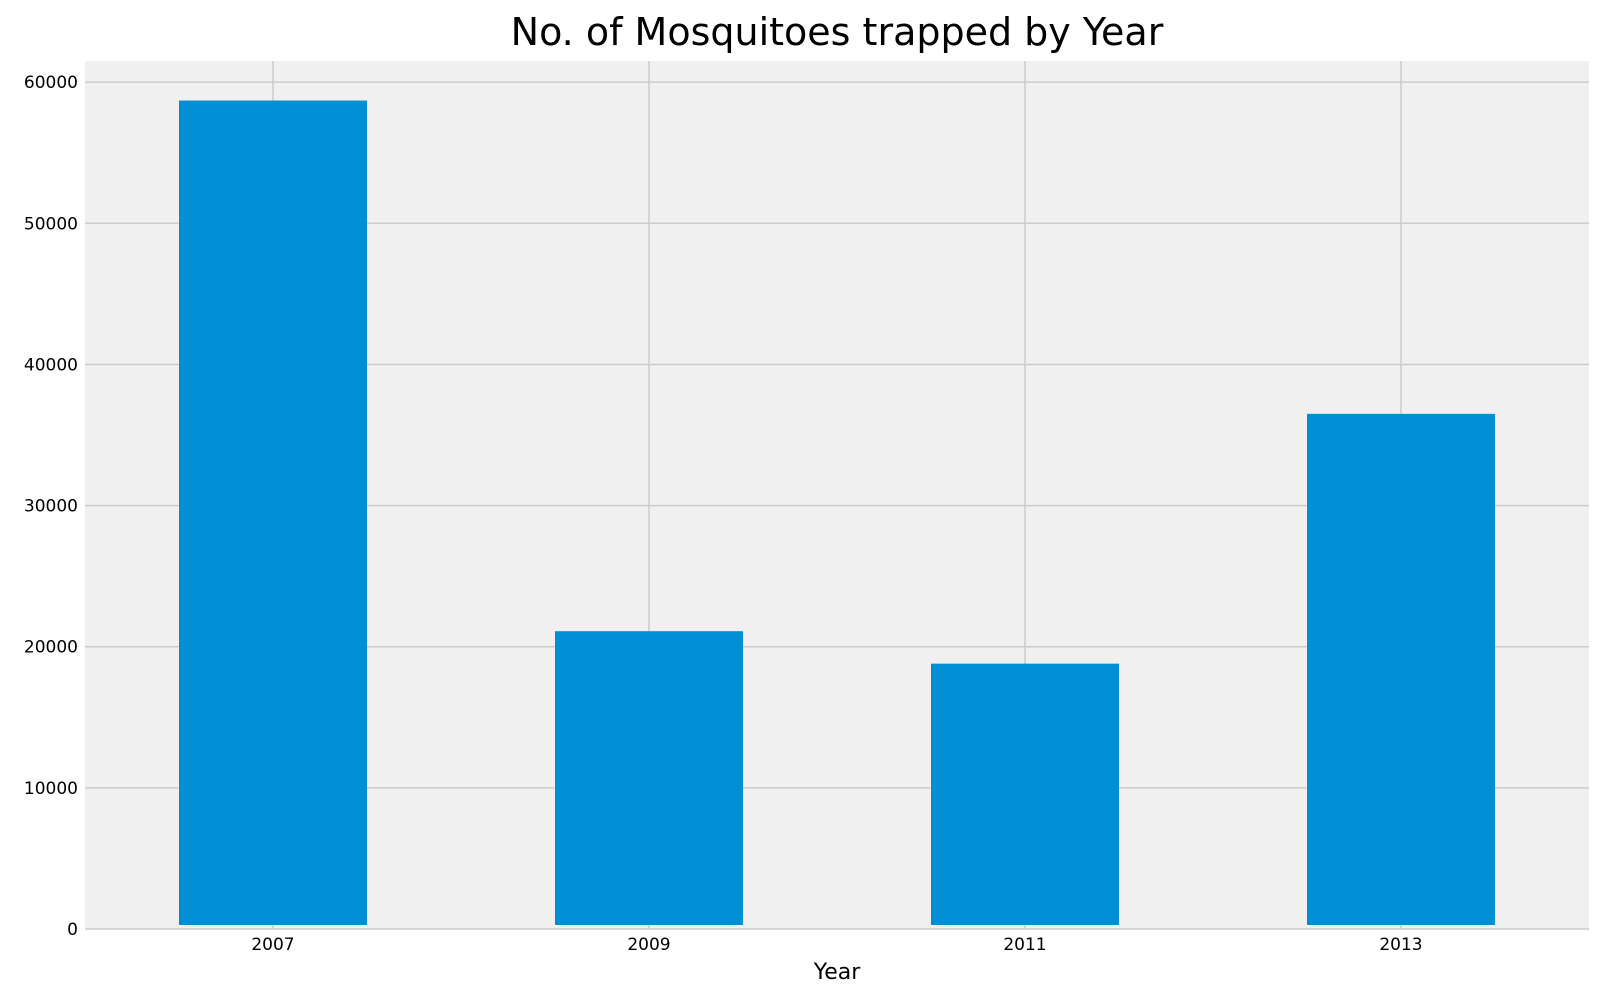  Describe the element at coordinates (273, 513) in the screenshot. I see `bar-2007` at that location.